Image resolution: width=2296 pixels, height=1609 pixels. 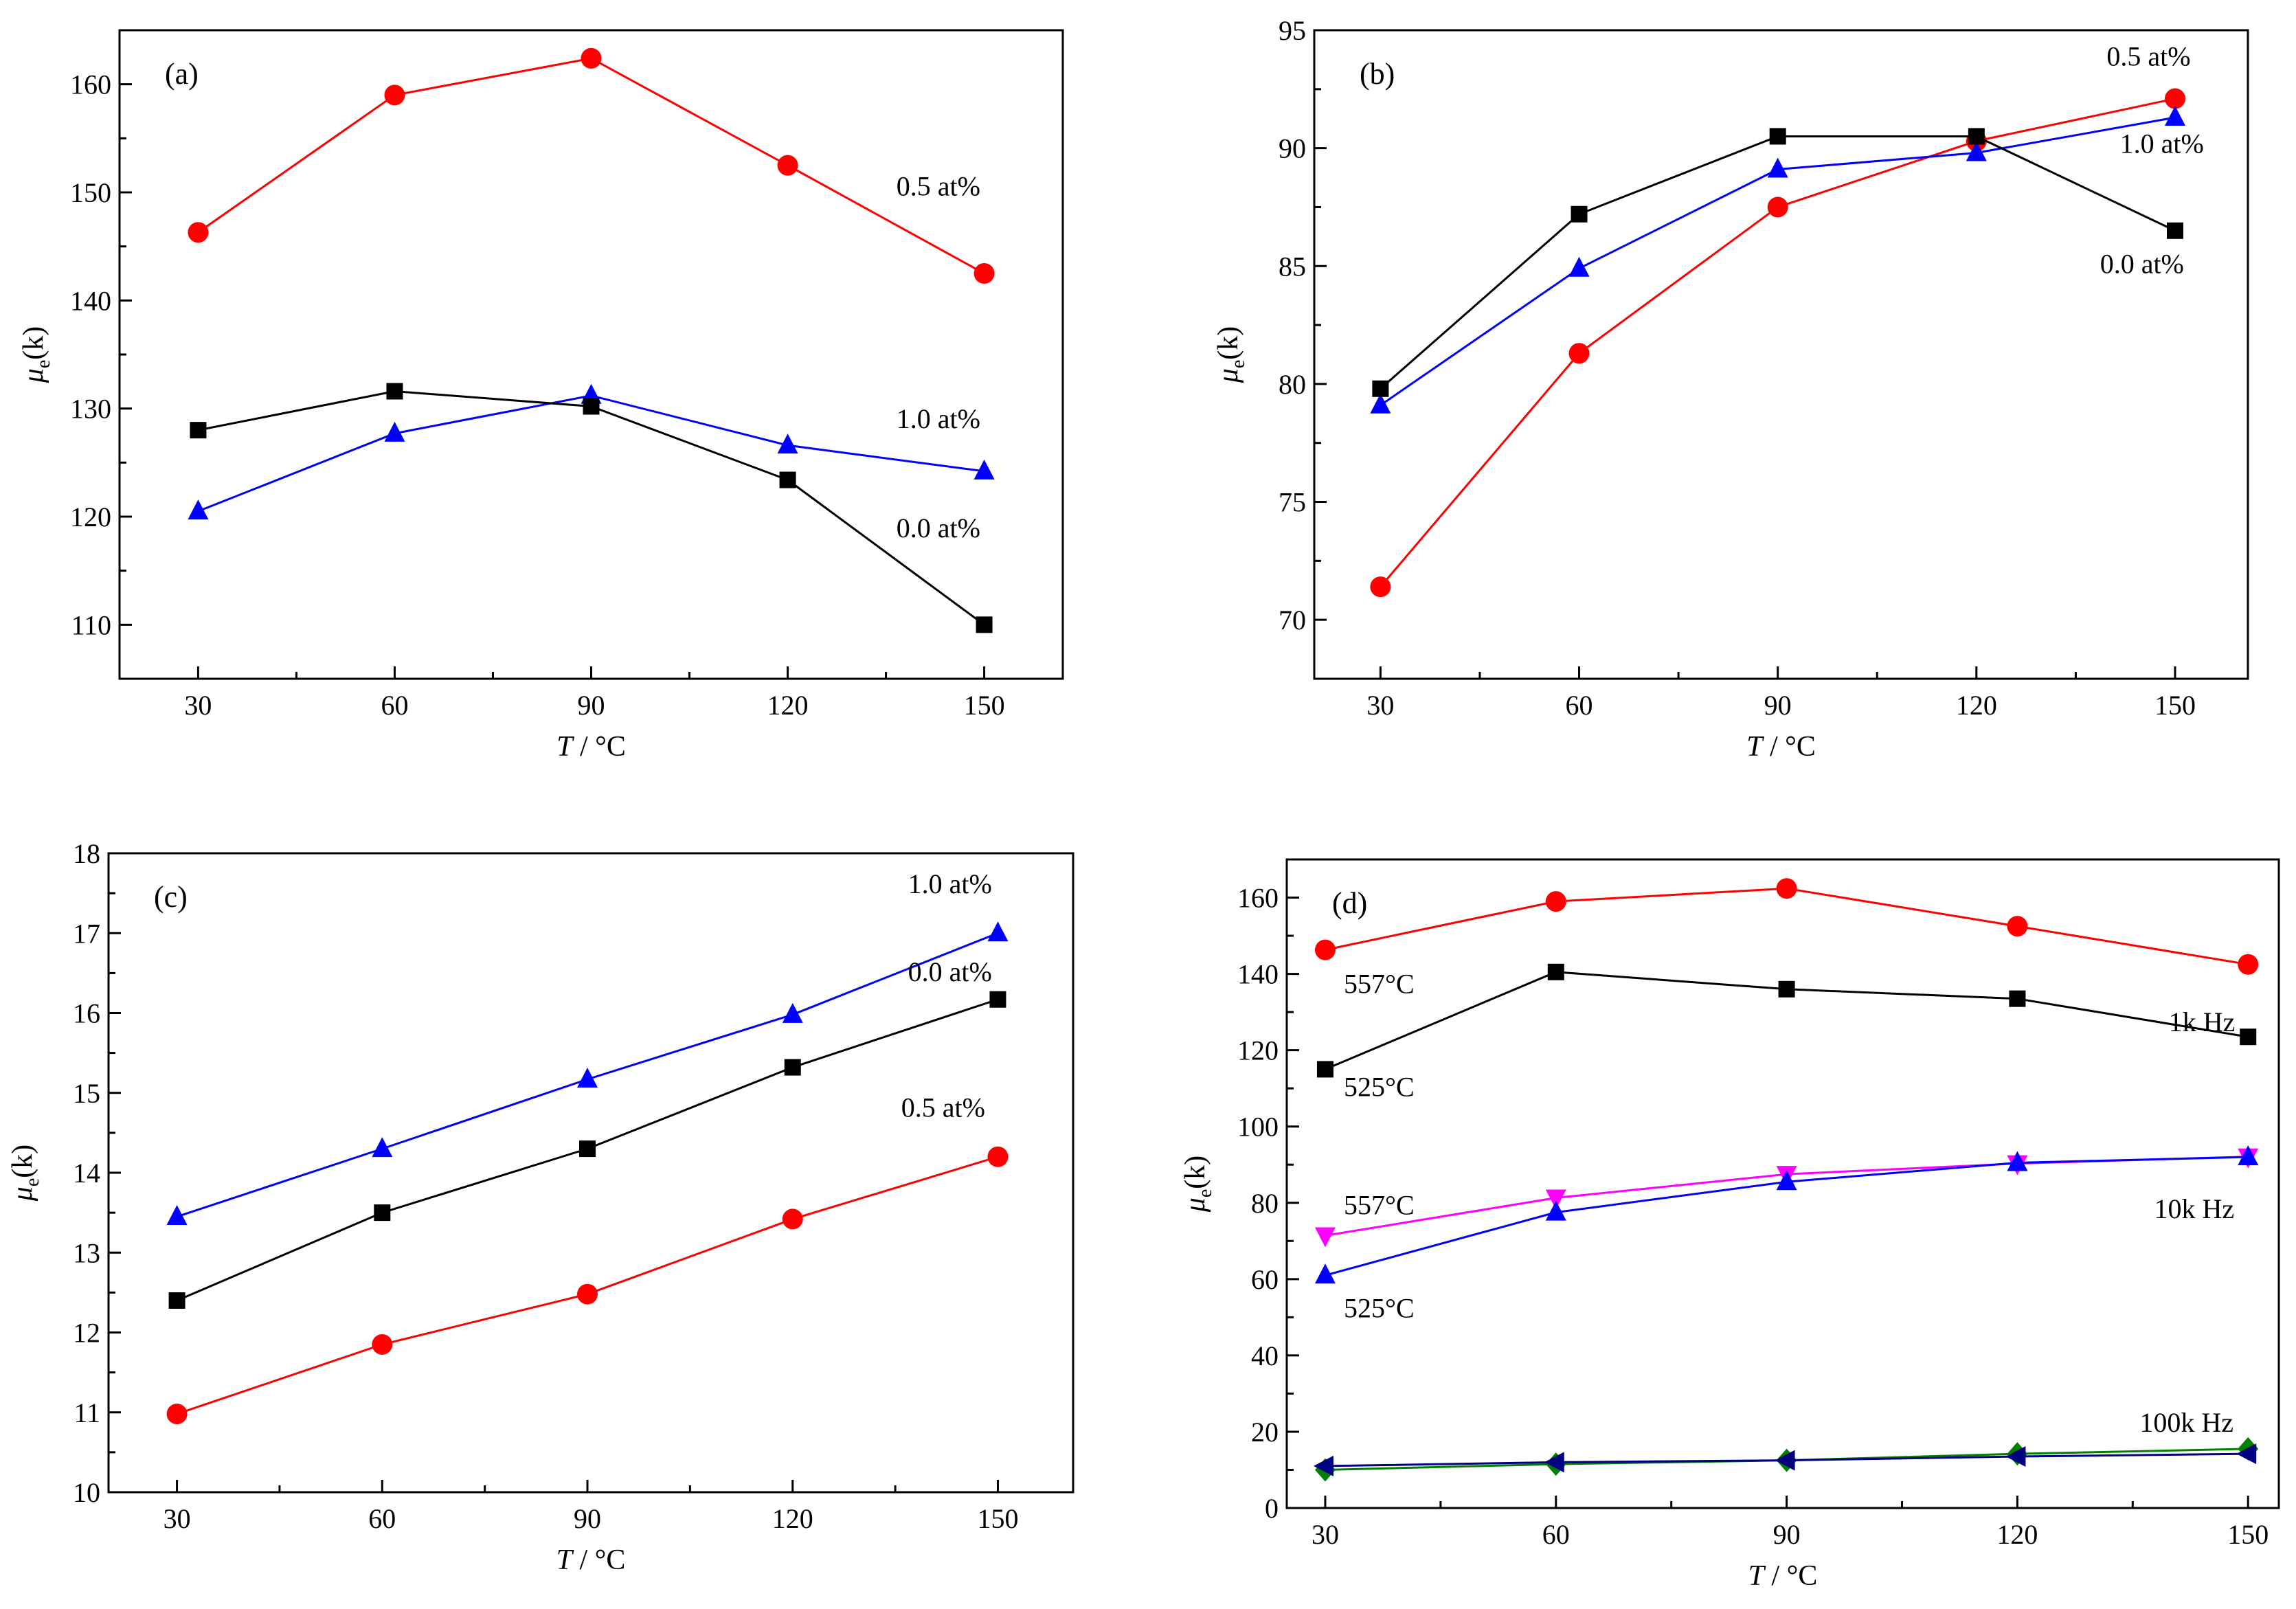 What do you see at coordinates (788, 705) in the screenshot?
I see `x-tick-label: 120` at bounding box center [788, 705].